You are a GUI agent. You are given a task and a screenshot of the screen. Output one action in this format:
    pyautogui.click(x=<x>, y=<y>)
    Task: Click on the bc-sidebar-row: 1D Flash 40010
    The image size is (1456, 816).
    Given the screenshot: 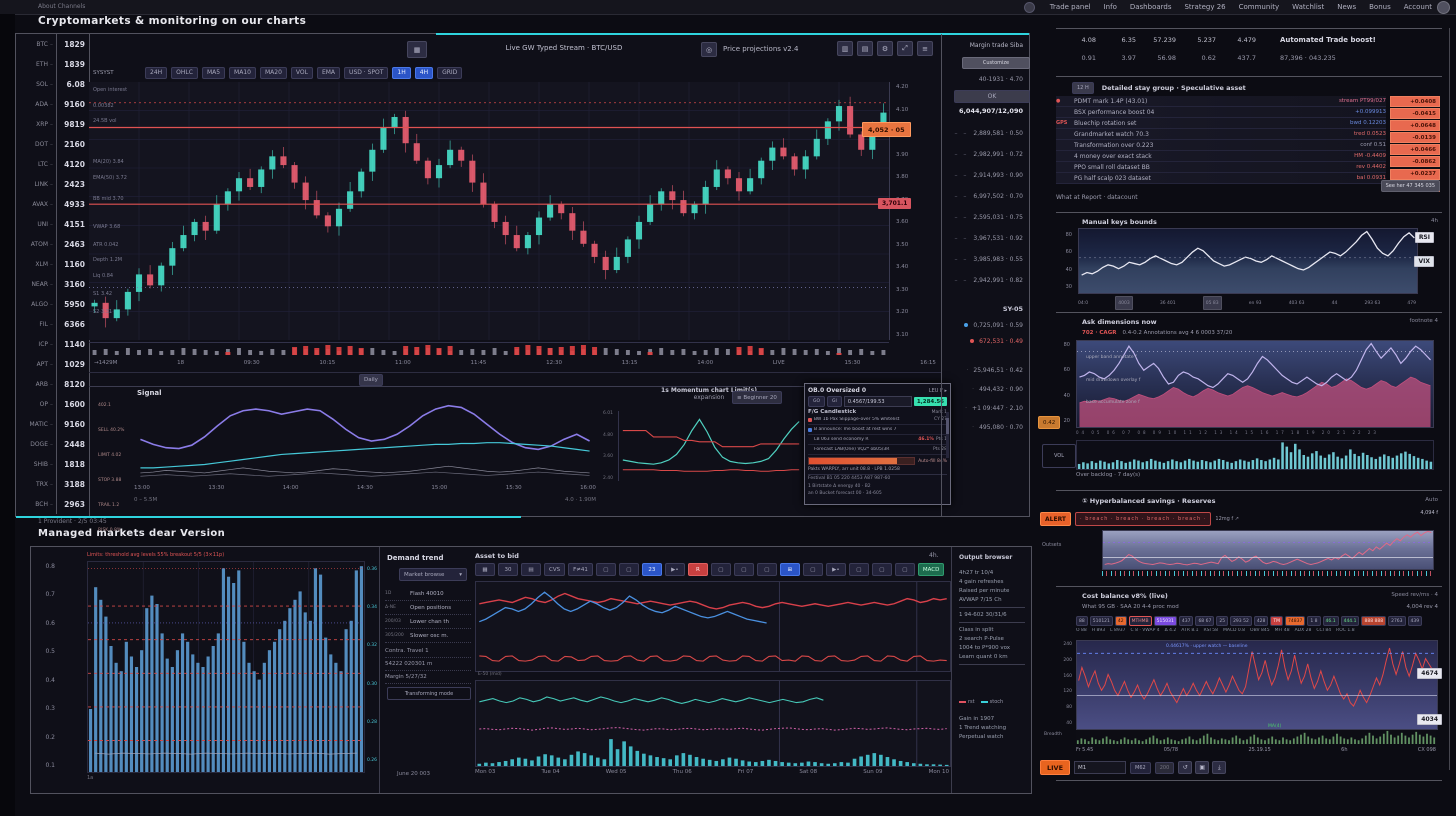 What is the action you would take?
    pyautogui.click(x=428, y=594)
    